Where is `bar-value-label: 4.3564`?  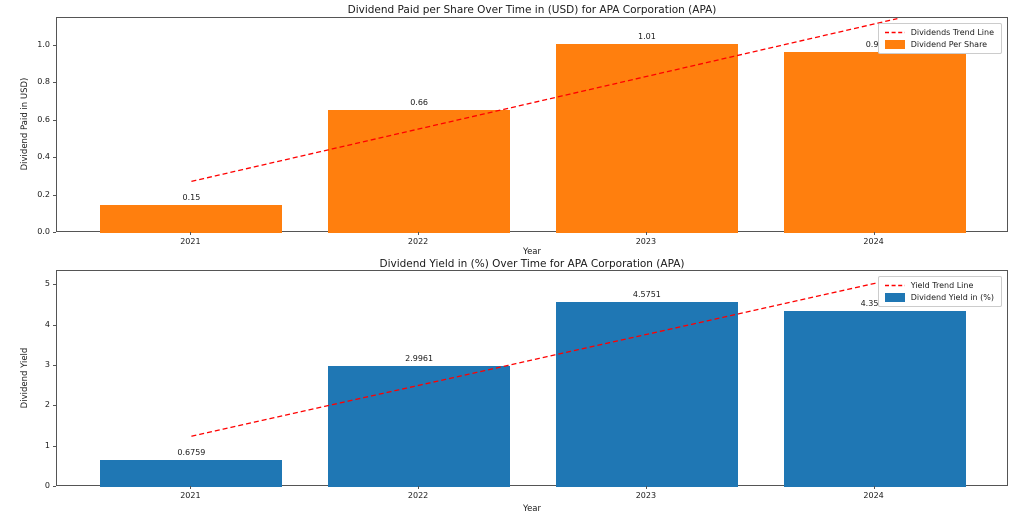 bar-value-label: 4.3564 is located at coordinates (874, 304).